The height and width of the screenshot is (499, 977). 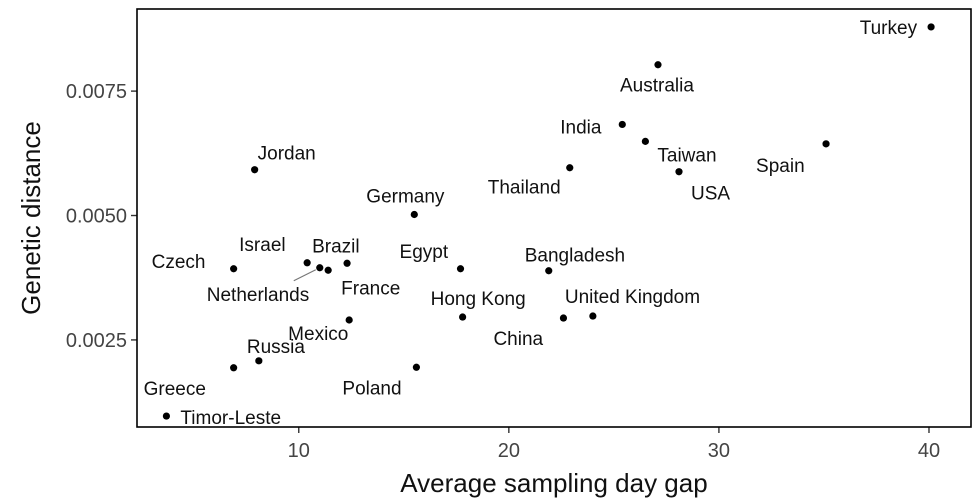 I want to click on point-bangladesh, so click(x=549, y=271).